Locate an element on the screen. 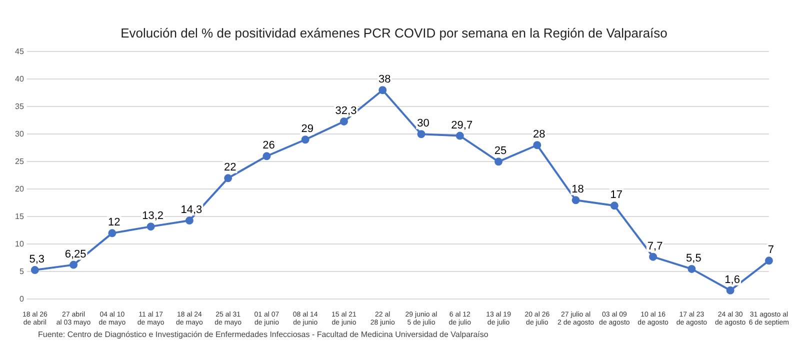 Image resolution: width=800 pixels, height=355 pixels. data-label: 18 is located at coordinates (578, 190).